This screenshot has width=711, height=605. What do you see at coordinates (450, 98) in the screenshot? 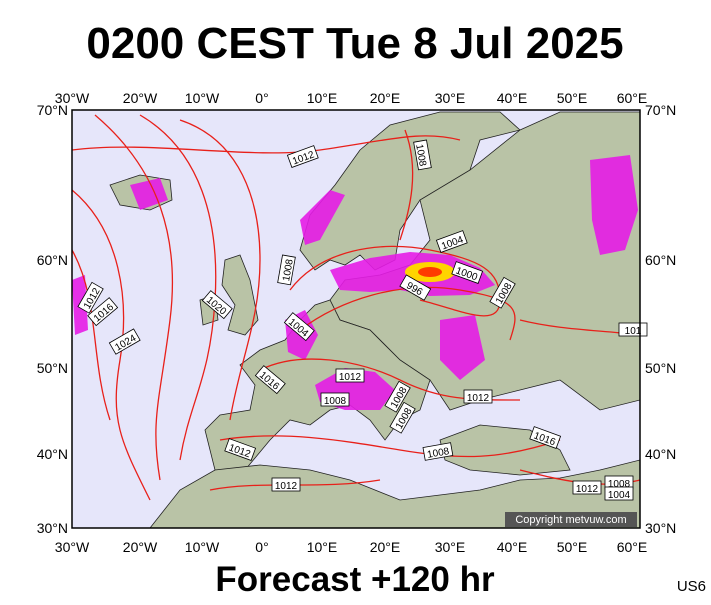
I see `lon-label-top: 30°E` at bounding box center [450, 98].